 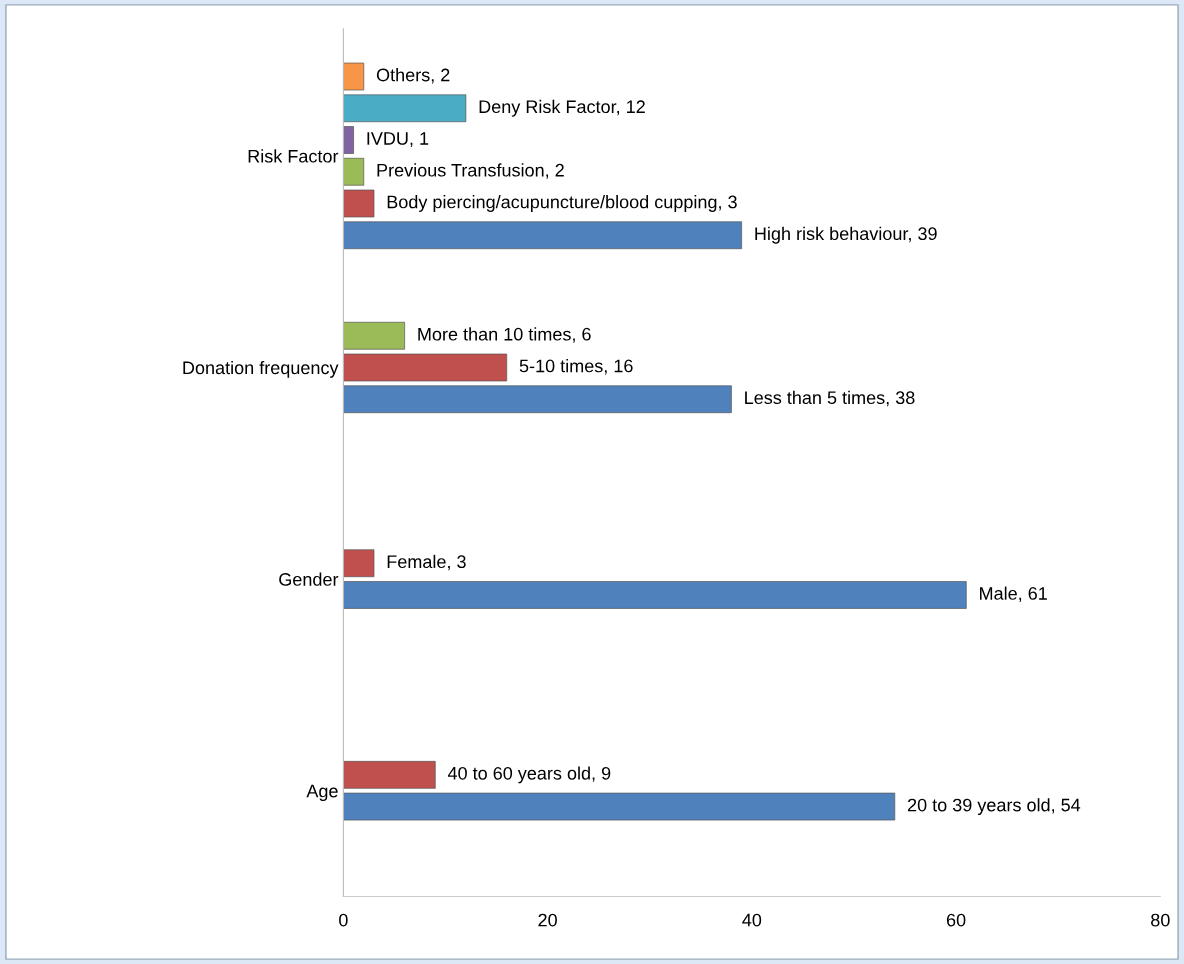 I want to click on data-label: 20 to 39 years old, 54, so click(x=994, y=806).